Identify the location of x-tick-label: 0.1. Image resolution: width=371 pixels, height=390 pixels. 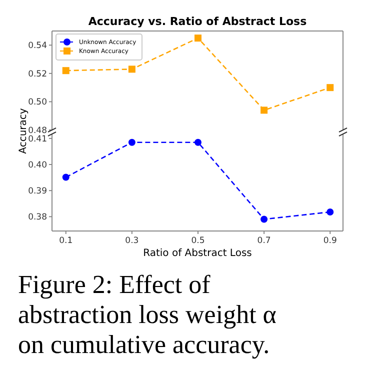
(66, 241).